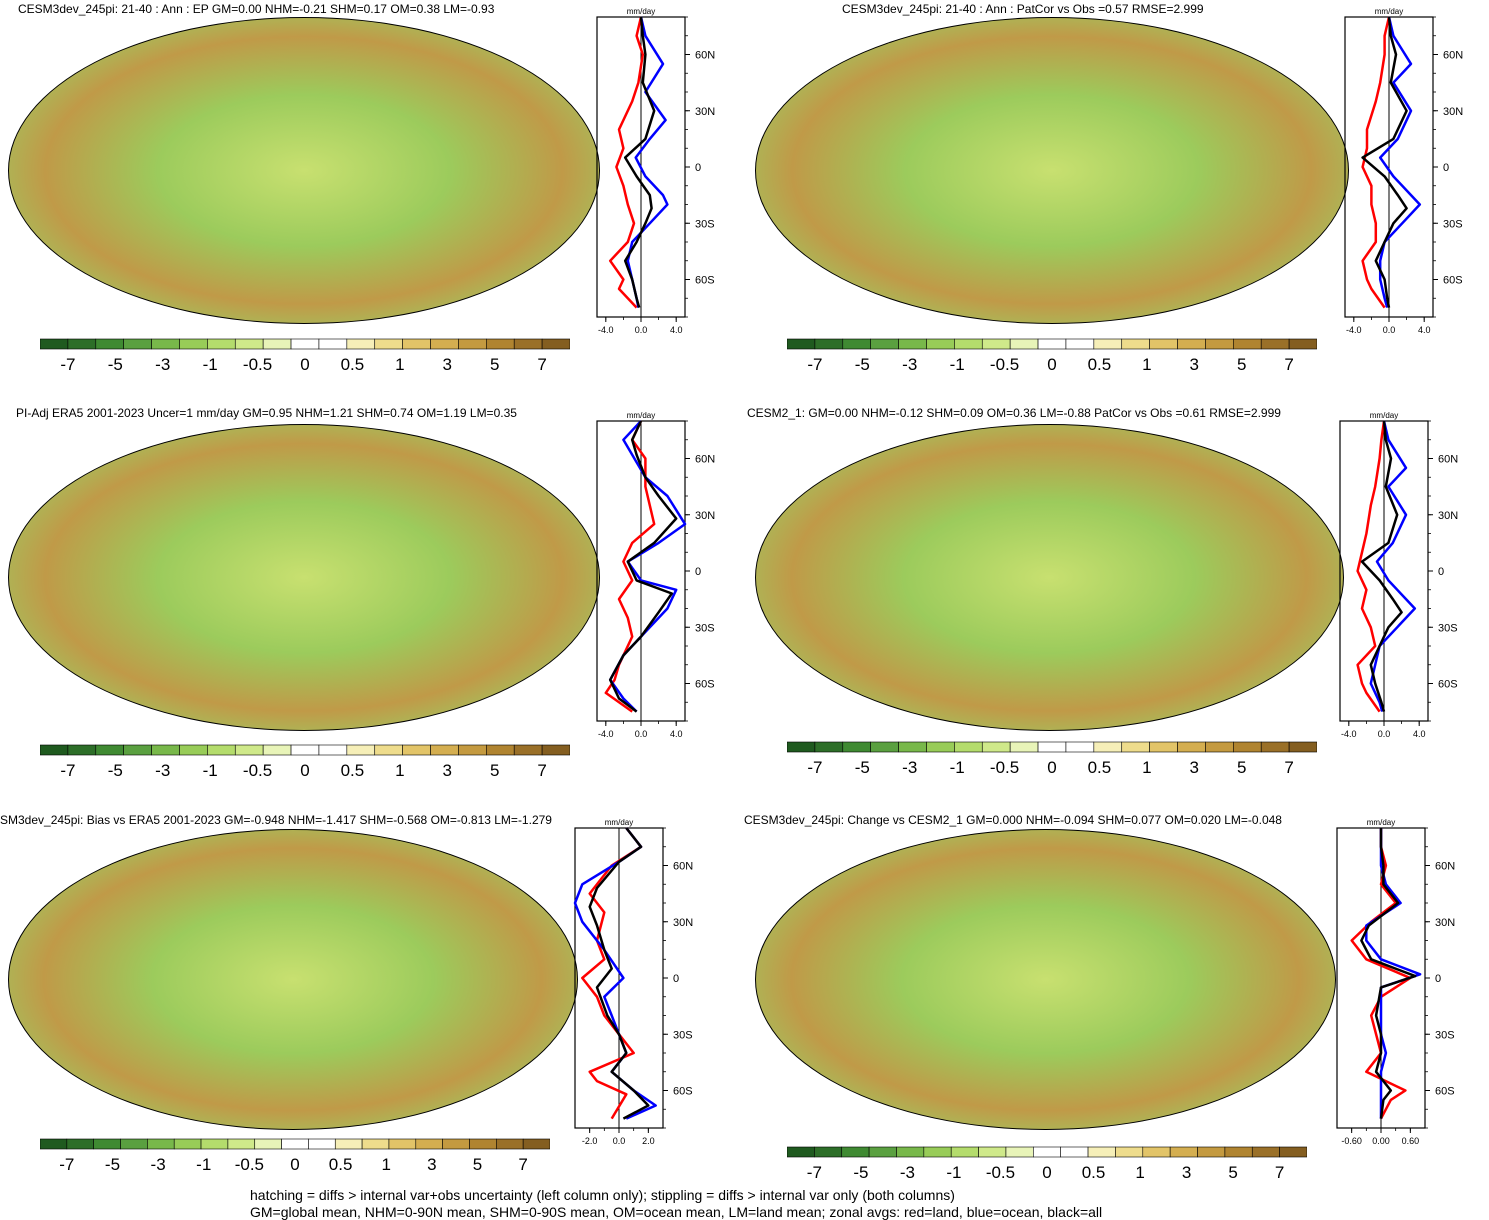  I want to click on zonal-line-ocean, so click(1400, 162).